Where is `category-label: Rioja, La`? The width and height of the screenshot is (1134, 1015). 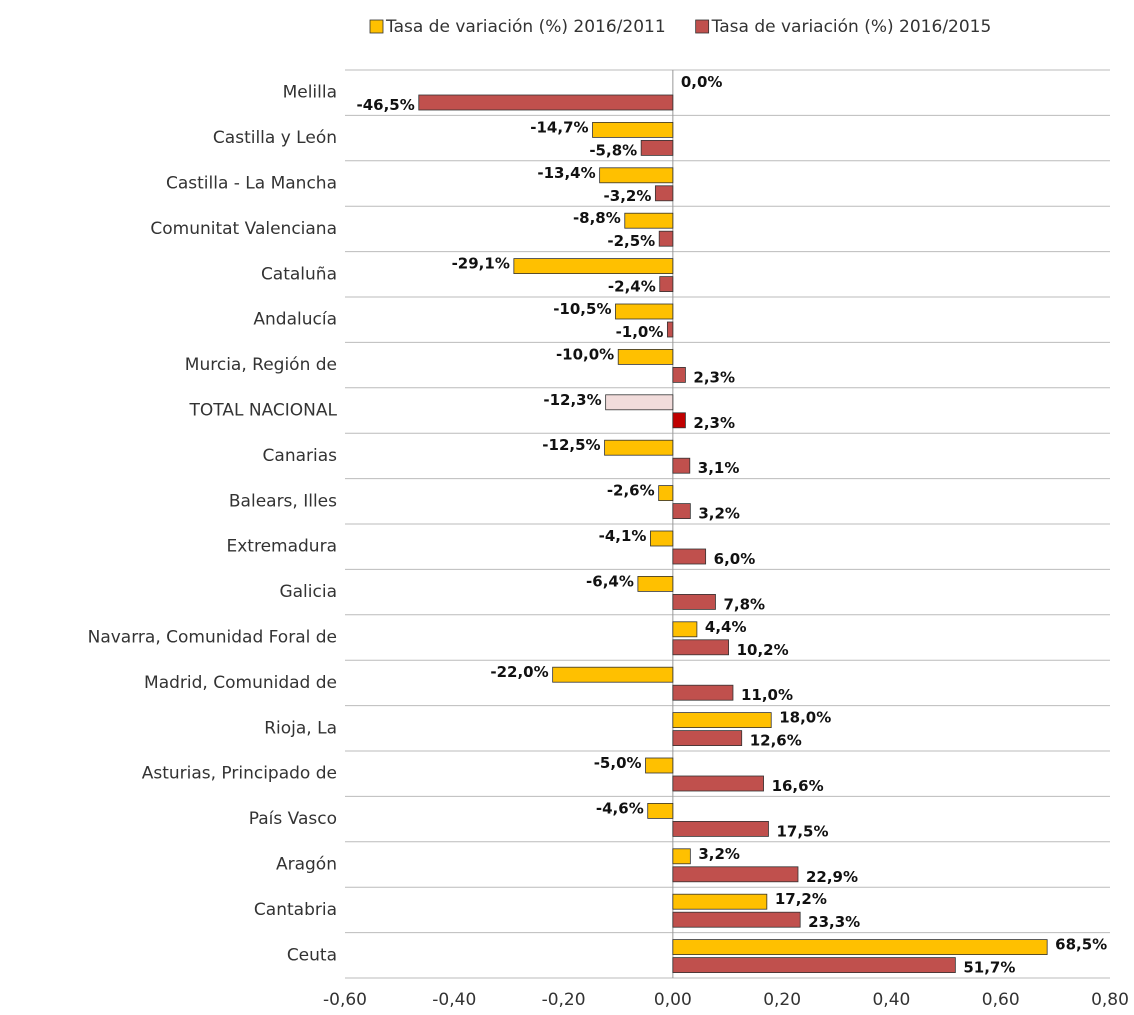
category-label: Rioja, La is located at coordinates (300, 728).